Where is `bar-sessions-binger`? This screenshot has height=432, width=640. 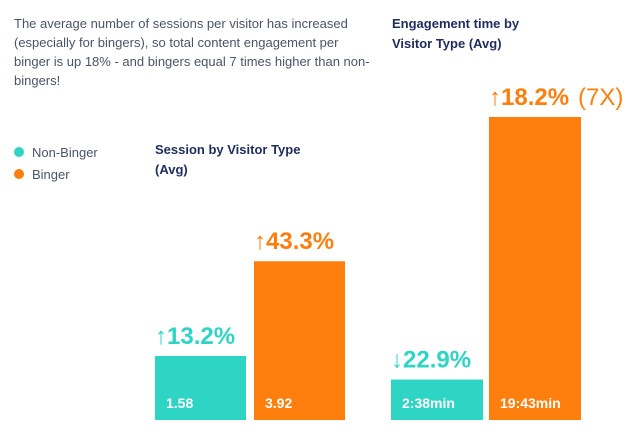
bar-sessions-binger is located at coordinates (299, 340).